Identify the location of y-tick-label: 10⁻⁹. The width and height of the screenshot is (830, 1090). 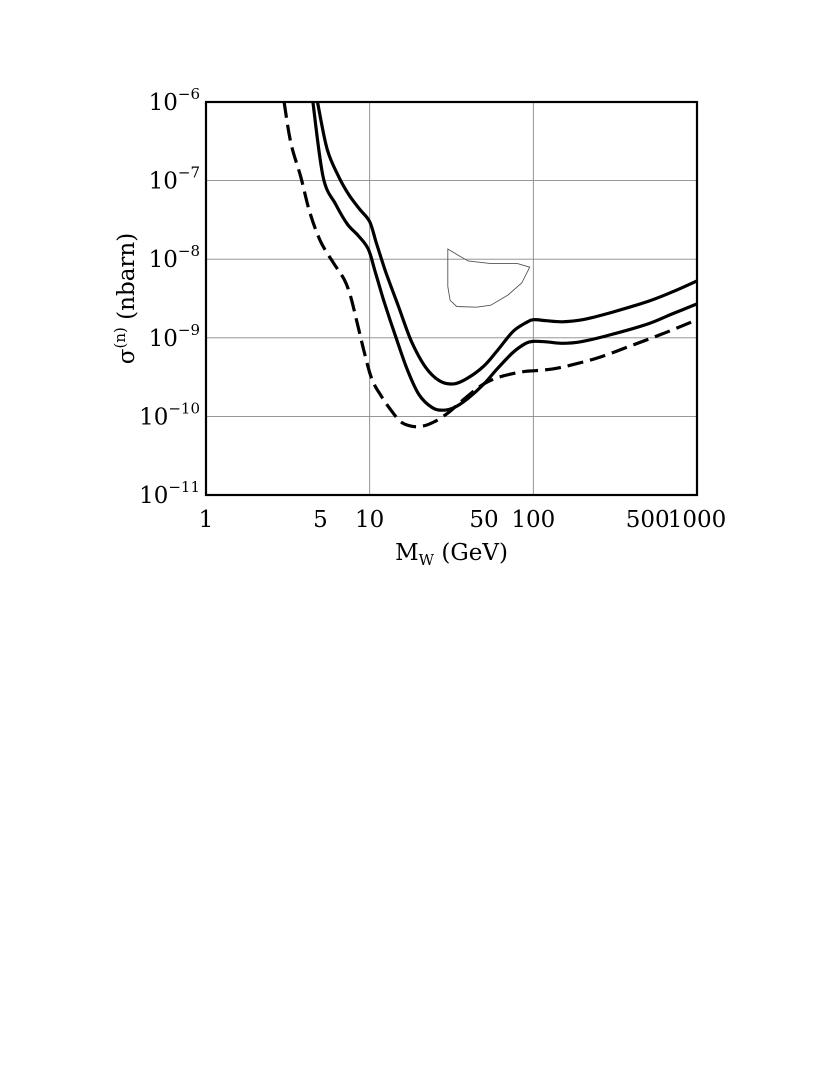
(174, 336).